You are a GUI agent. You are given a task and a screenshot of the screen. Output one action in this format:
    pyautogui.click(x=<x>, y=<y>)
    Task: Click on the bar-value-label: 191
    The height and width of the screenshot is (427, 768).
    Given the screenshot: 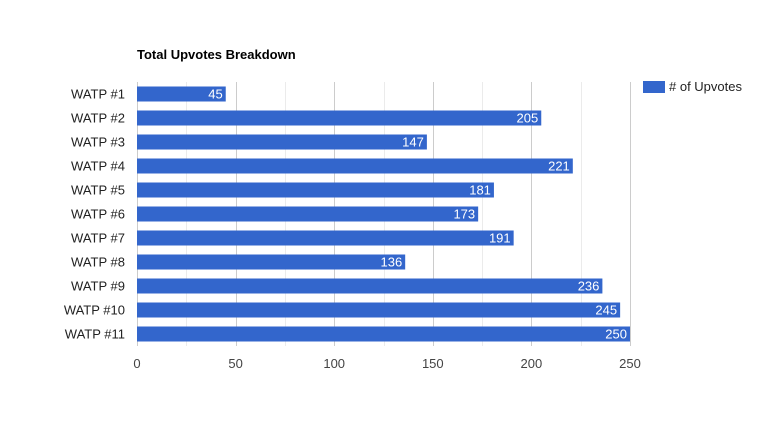 What is the action you would take?
    pyautogui.click(x=500, y=238)
    